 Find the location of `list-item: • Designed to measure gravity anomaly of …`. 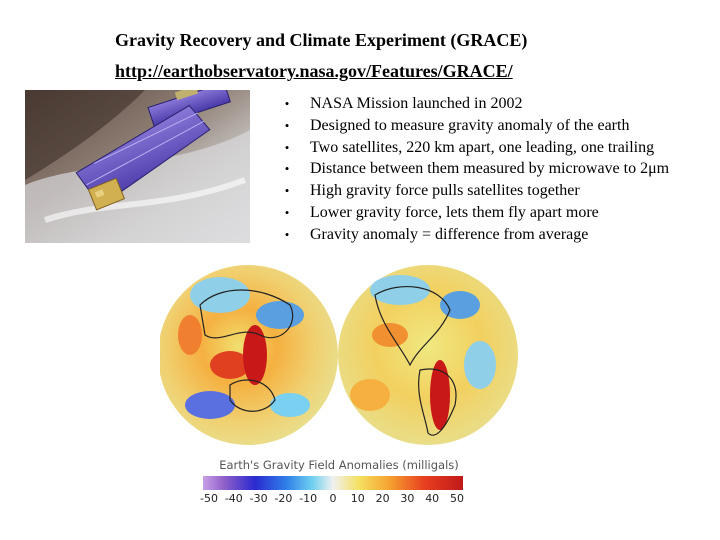

list-item: • Designed to measure gravity anomaly of … is located at coordinates (500, 126).